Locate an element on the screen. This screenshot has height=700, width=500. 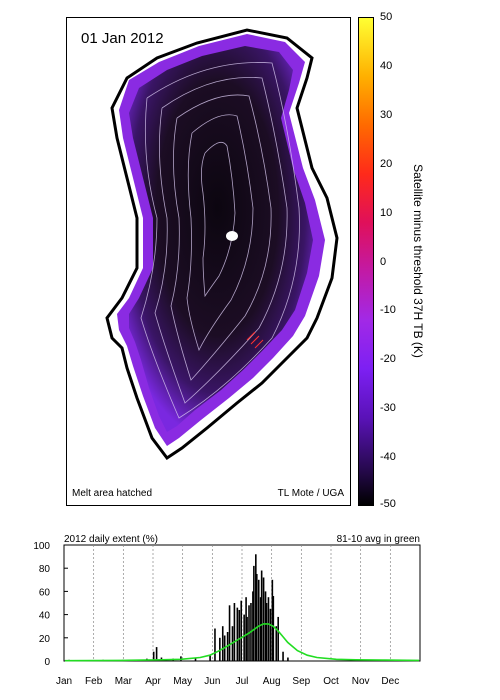
y-axis-ticks: 0 20 40 60 80 100 is located at coordinates (50, 604).